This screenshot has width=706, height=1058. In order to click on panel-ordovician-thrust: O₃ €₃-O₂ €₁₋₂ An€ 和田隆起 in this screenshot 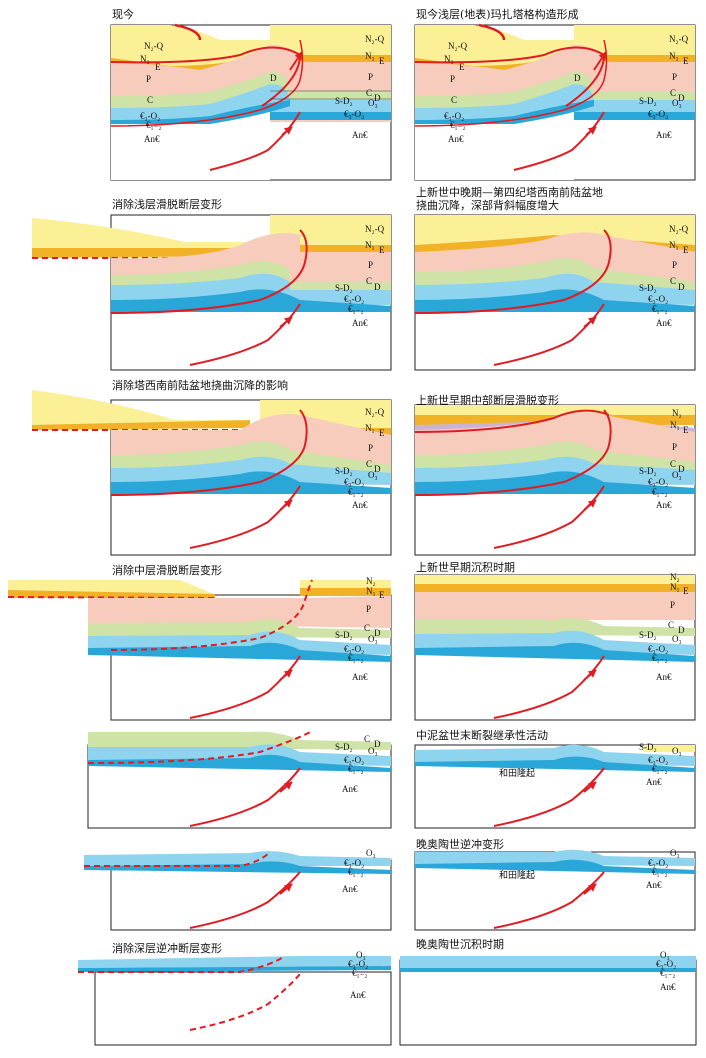, I will do `click(555, 889)`.